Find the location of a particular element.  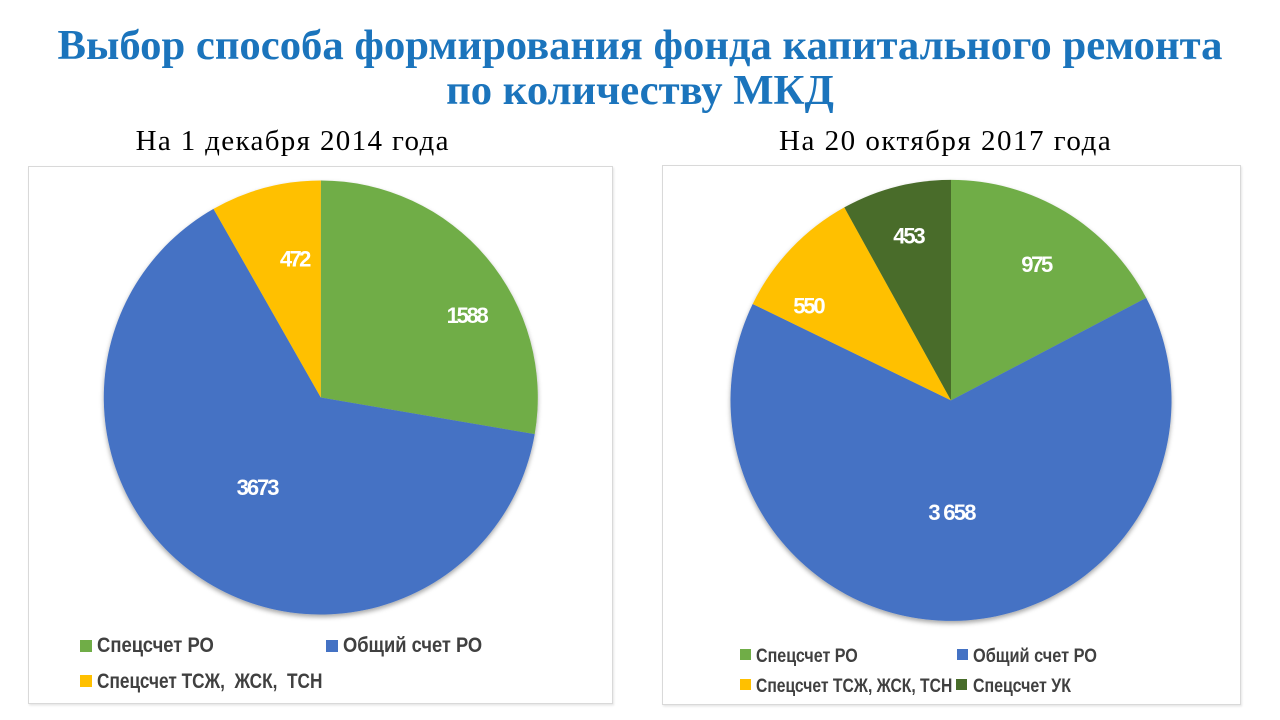

svg-text: 550 is located at coordinates (809, 306).